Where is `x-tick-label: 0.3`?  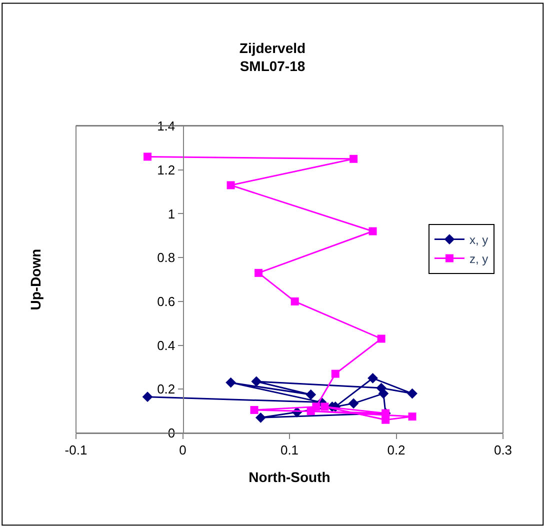 x-tick-label: 0.3 is located at coordinates (503, 450).